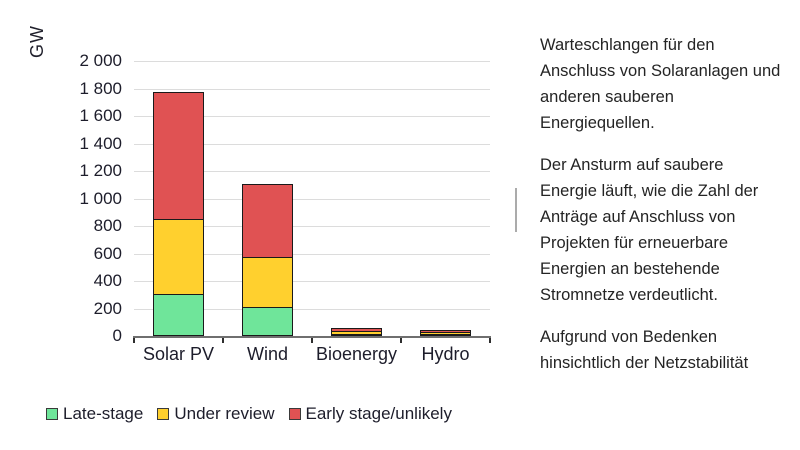 The height and width of the screenshot is (450, 800). What do you see at coordinates (117, 335) in the screenshot?
I see `y-axis-tick-label: 0` at bounding box center [117, 335].